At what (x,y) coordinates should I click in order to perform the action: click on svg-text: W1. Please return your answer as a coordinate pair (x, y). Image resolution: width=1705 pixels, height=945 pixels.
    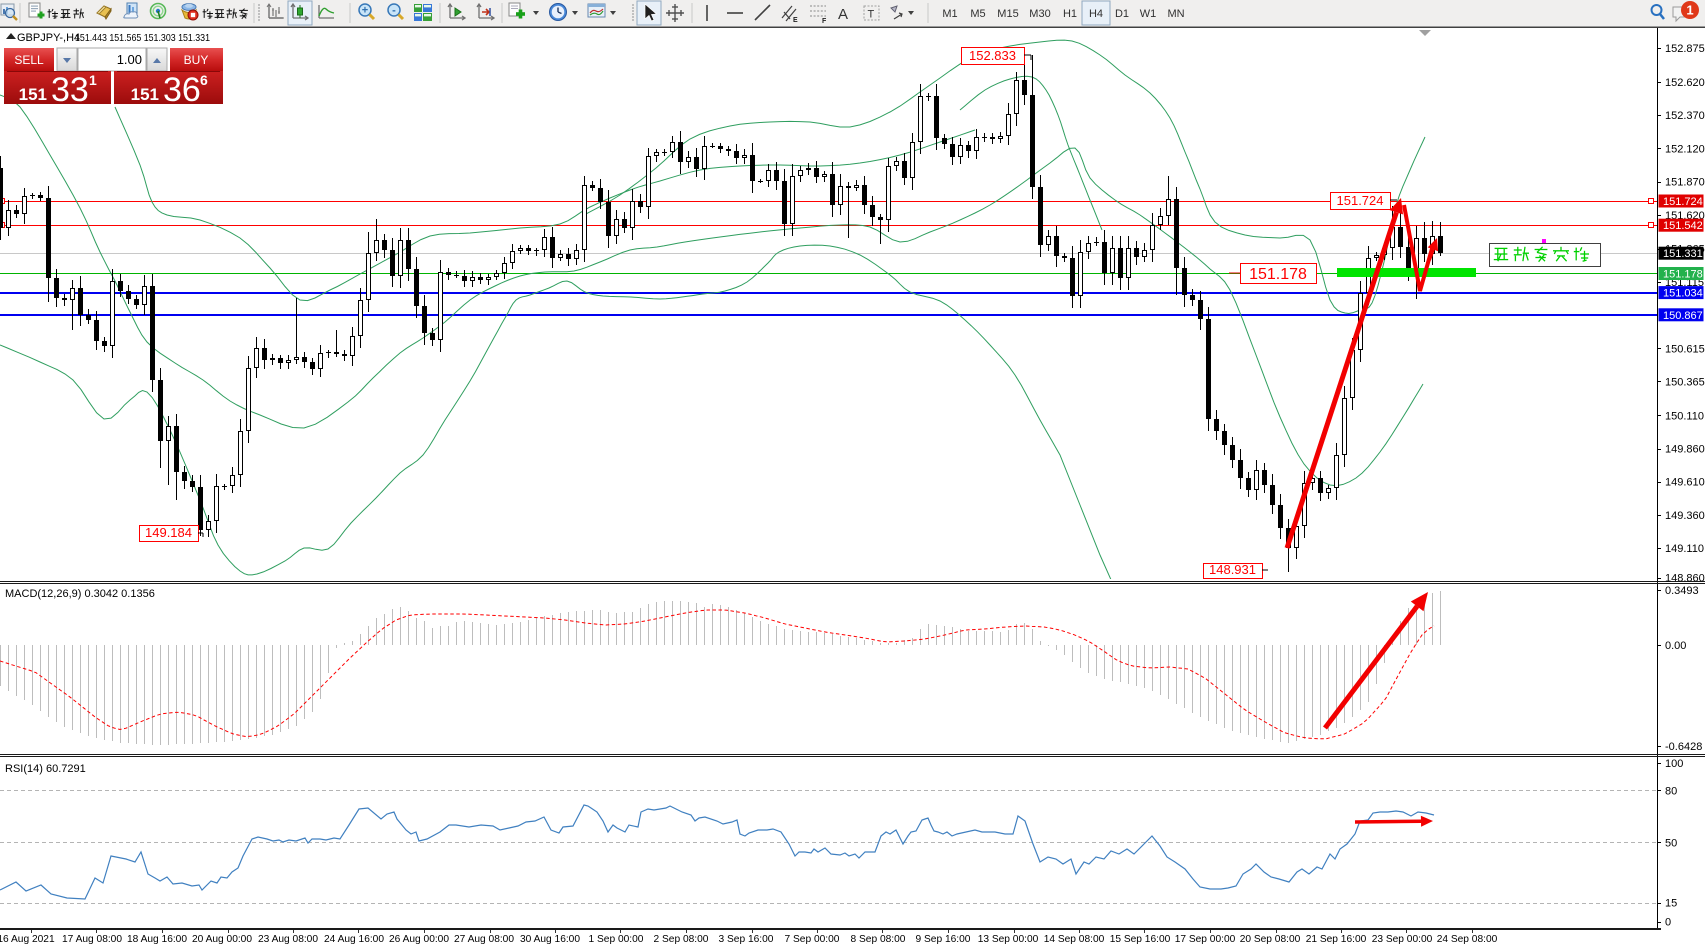
    Looking at the image, I should click on (1148, 14).